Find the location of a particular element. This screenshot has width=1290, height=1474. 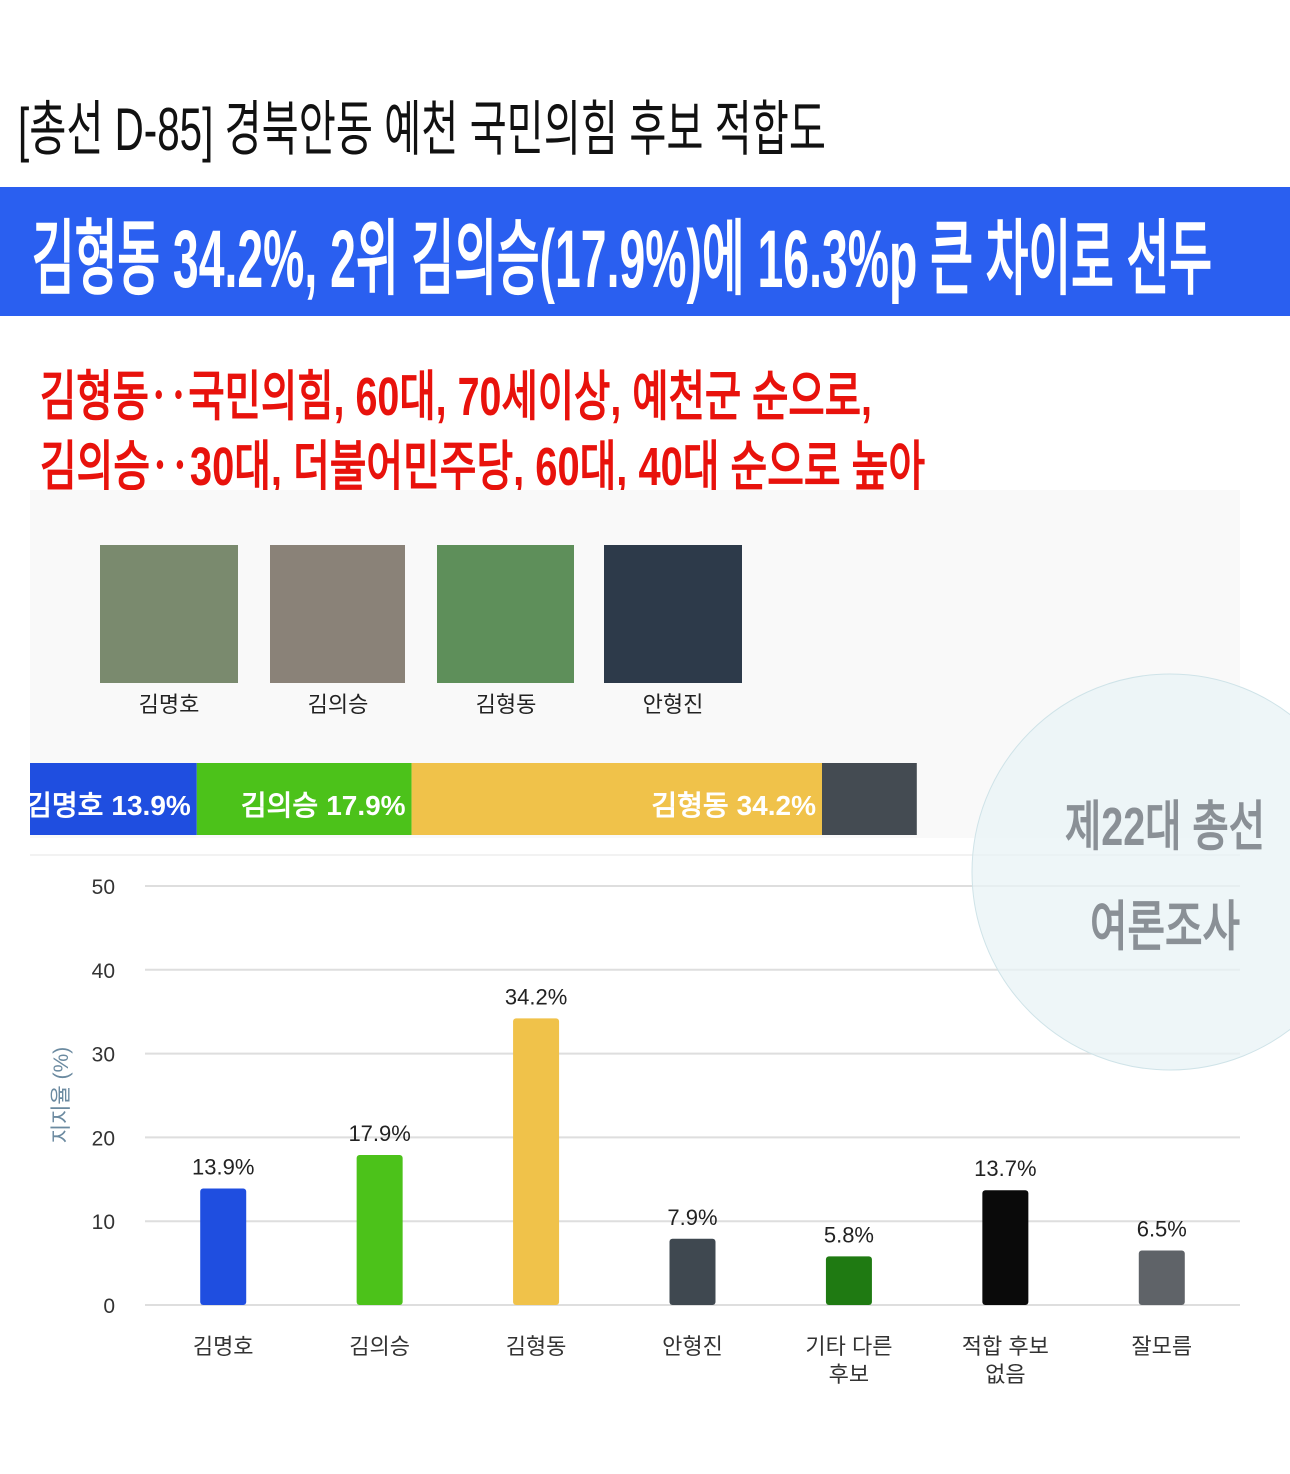

y-axis-label: 지지율 (%) is located at coordinates (61, 1095).